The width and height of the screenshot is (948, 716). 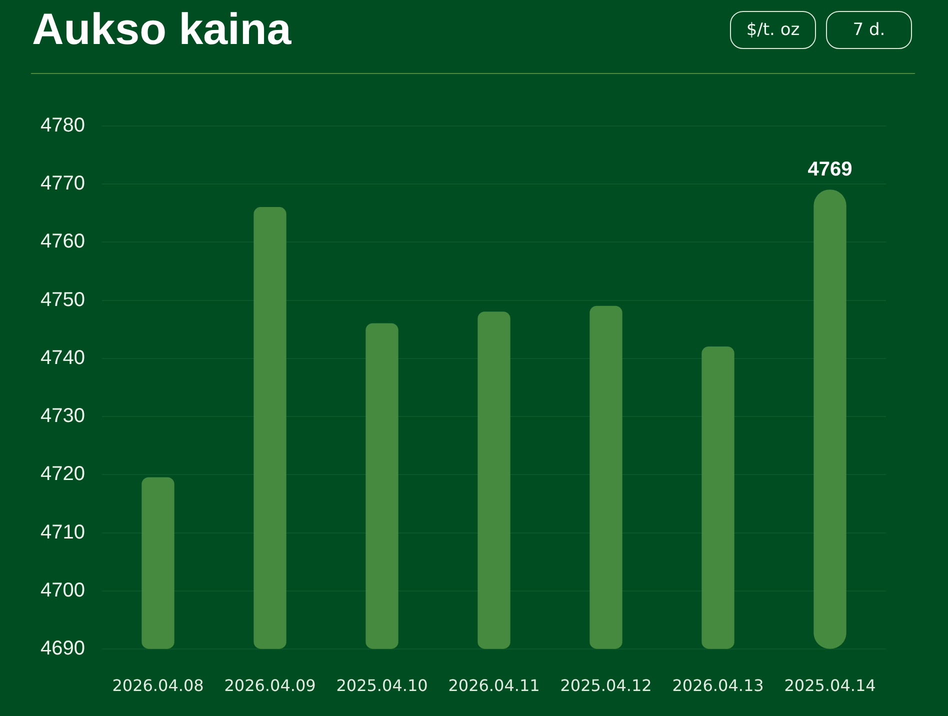 I want to click on period-button: 7 d., so click(x=869, y=30).